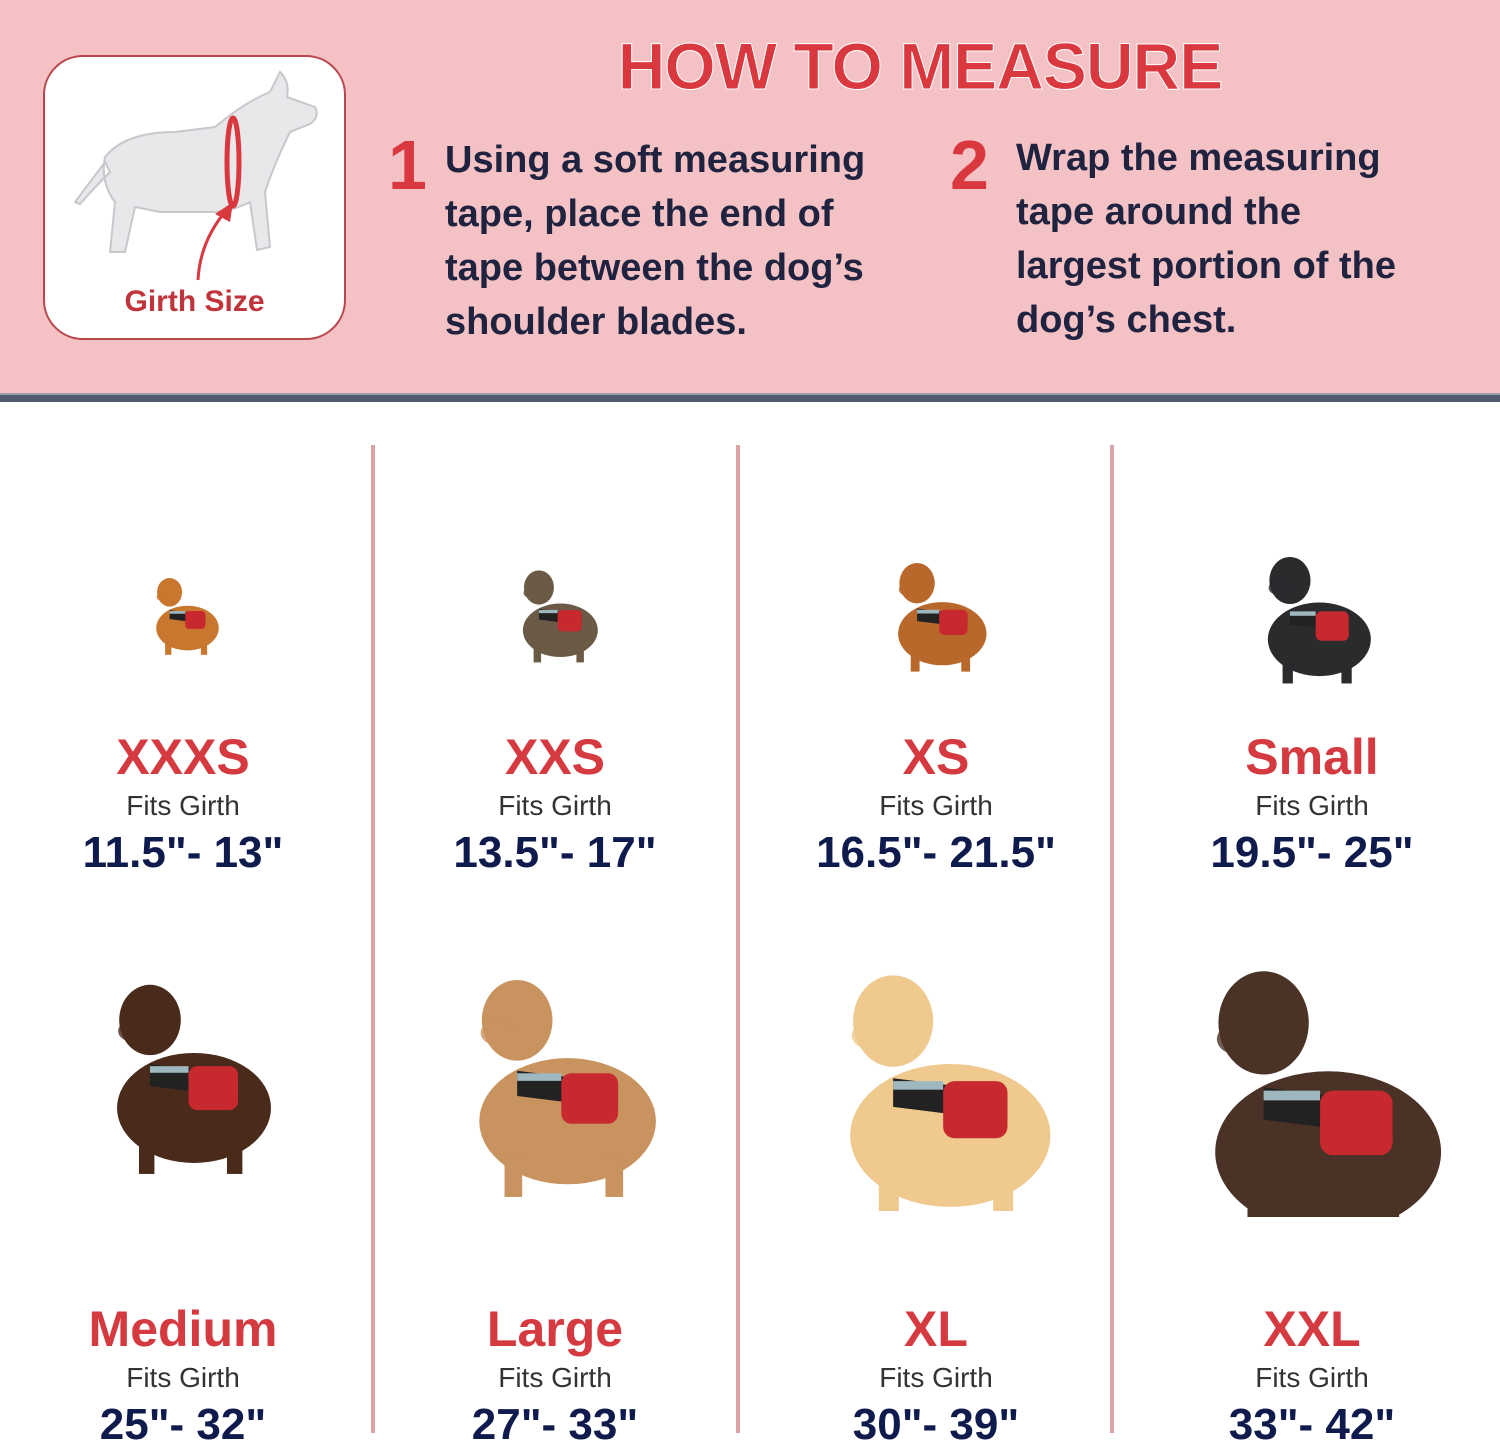  I want to click on step-line: dog’s chest., so click(1126, 320).